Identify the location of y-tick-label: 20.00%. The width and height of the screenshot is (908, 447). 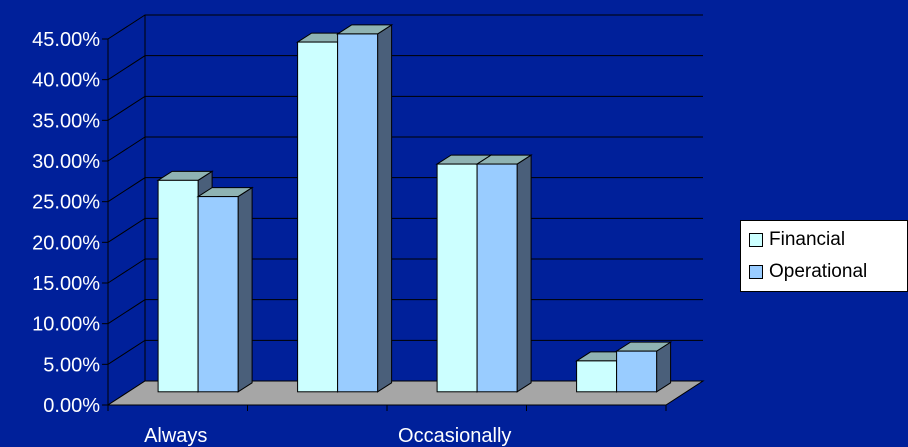
(66, 243).